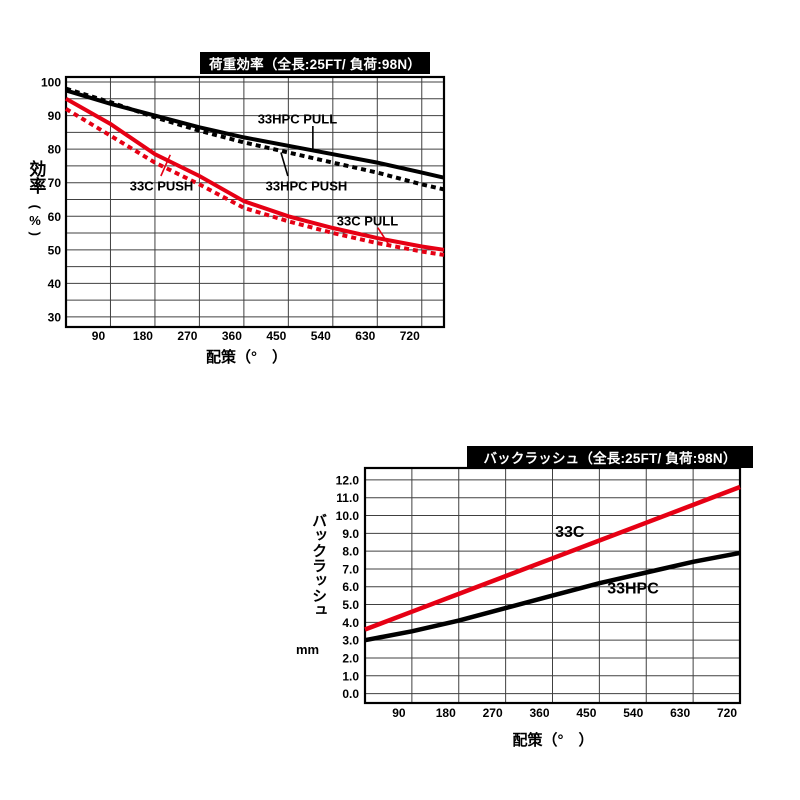 The height and width of the screenshot is (800, 800). What do you see at coordinates (246, 357) in the screenshot?
I see `efficiency-x-axis-title: 配策（° ）` at bounding box center [246, 357].